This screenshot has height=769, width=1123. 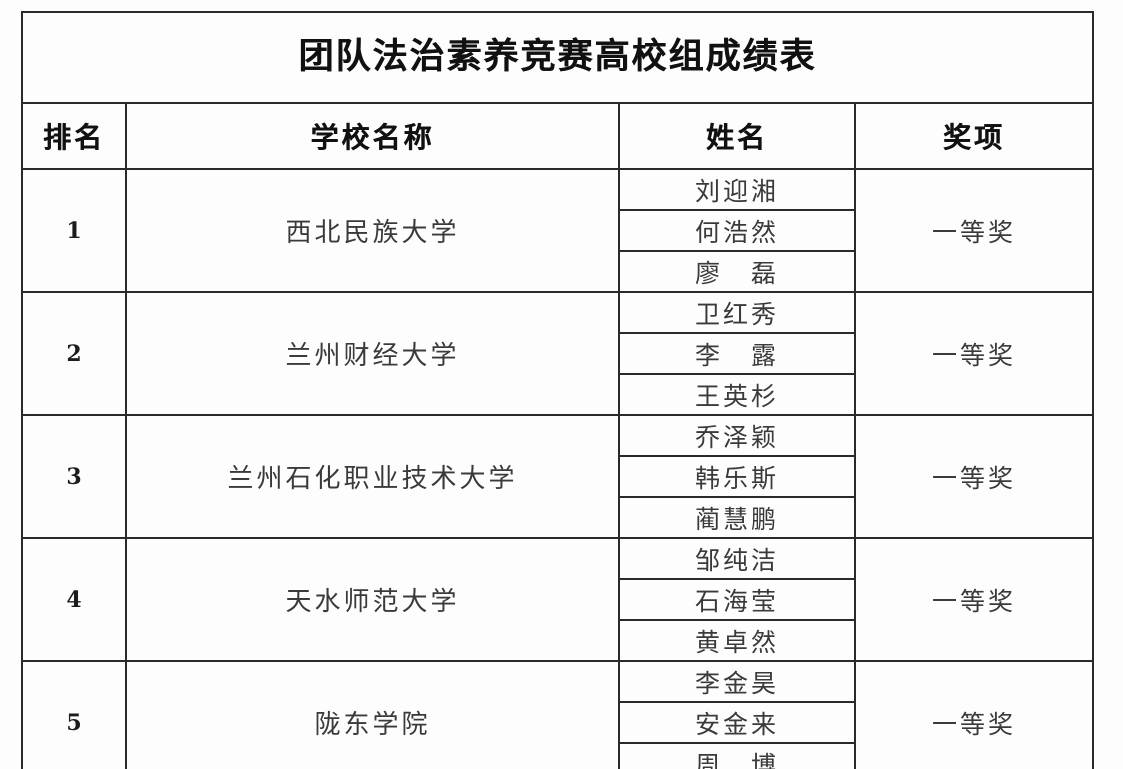 I want to click on rank-value: 4, so click(x=74, y=599).